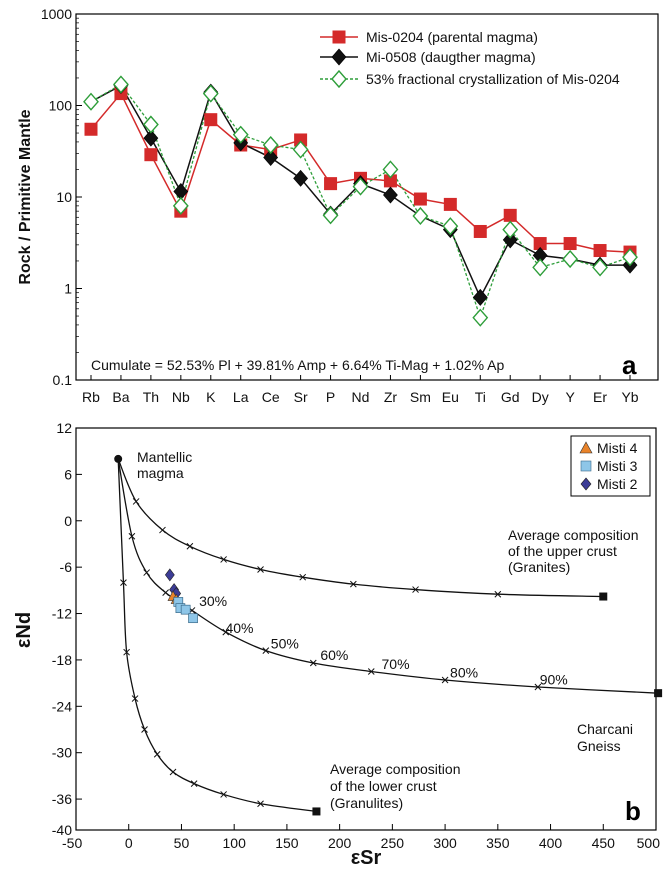 This screenshot has width=664, height=869. Describe the element at coordinates (396, 664) in the screenshot. I see `percent-label: 70%` at that location.